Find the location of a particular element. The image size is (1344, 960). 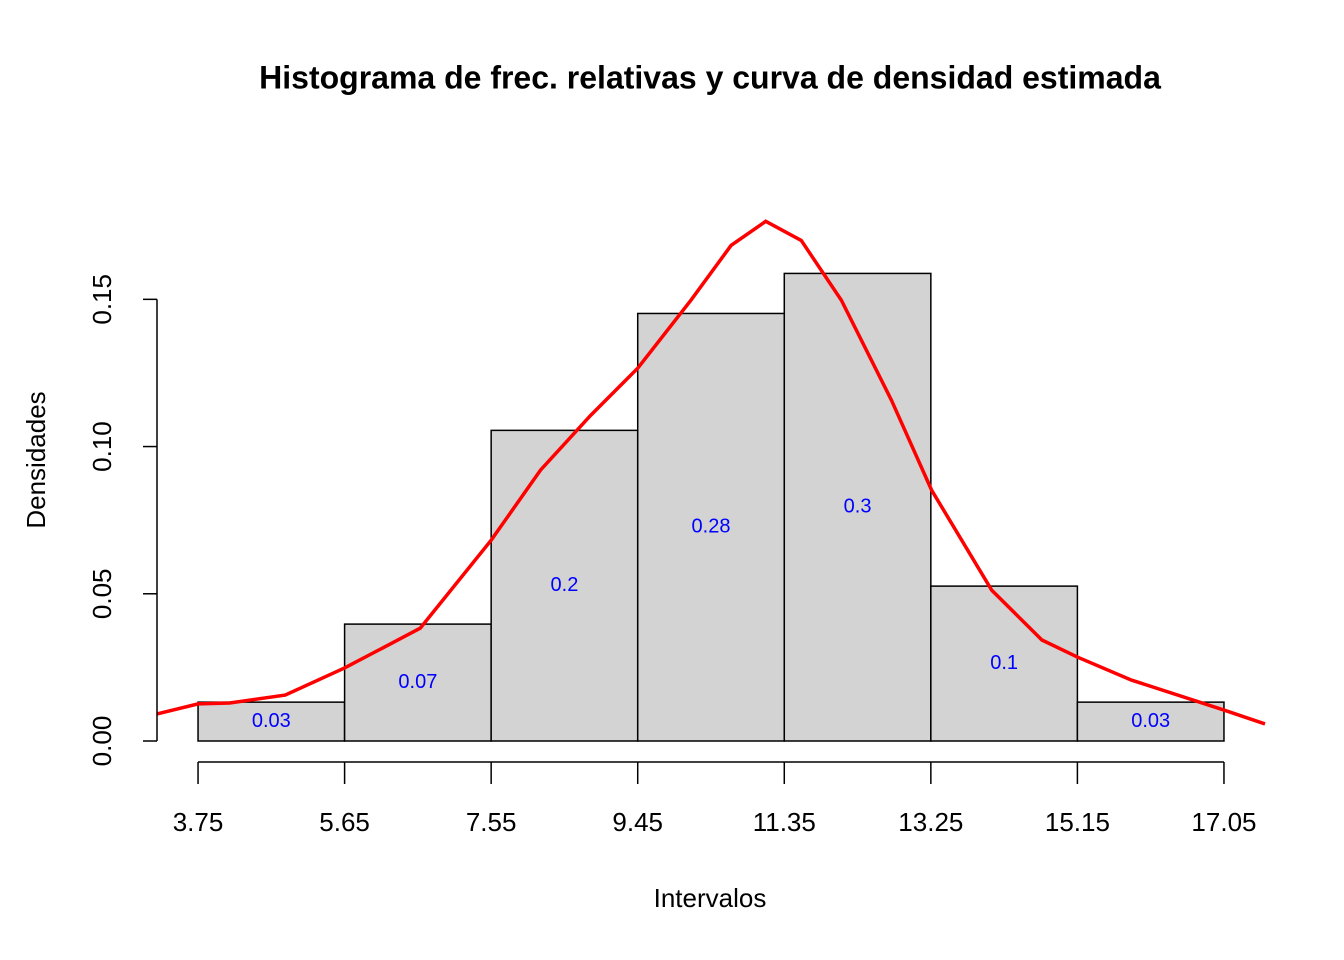

x-tick-label: 13.25 is located at coordinates (930, 822).